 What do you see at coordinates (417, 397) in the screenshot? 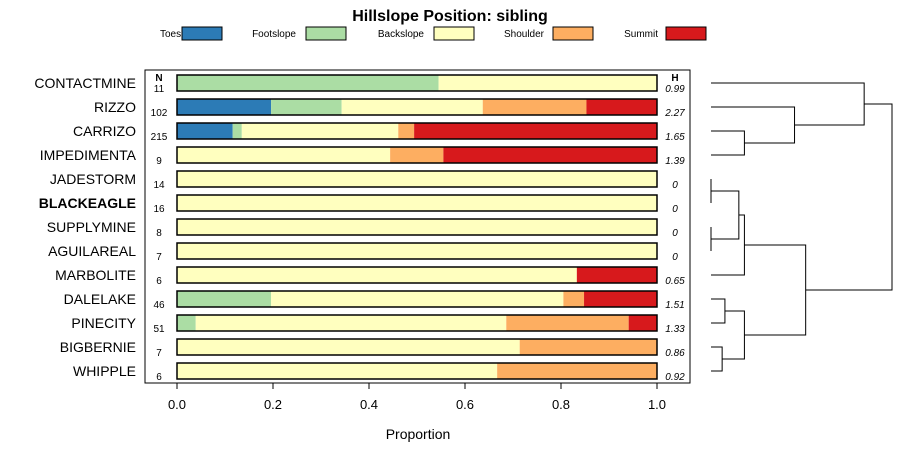
I see `x-axis: 0.0 0.2 0.4 0.6 0.8 1.0` at bounding box center [417, 397].